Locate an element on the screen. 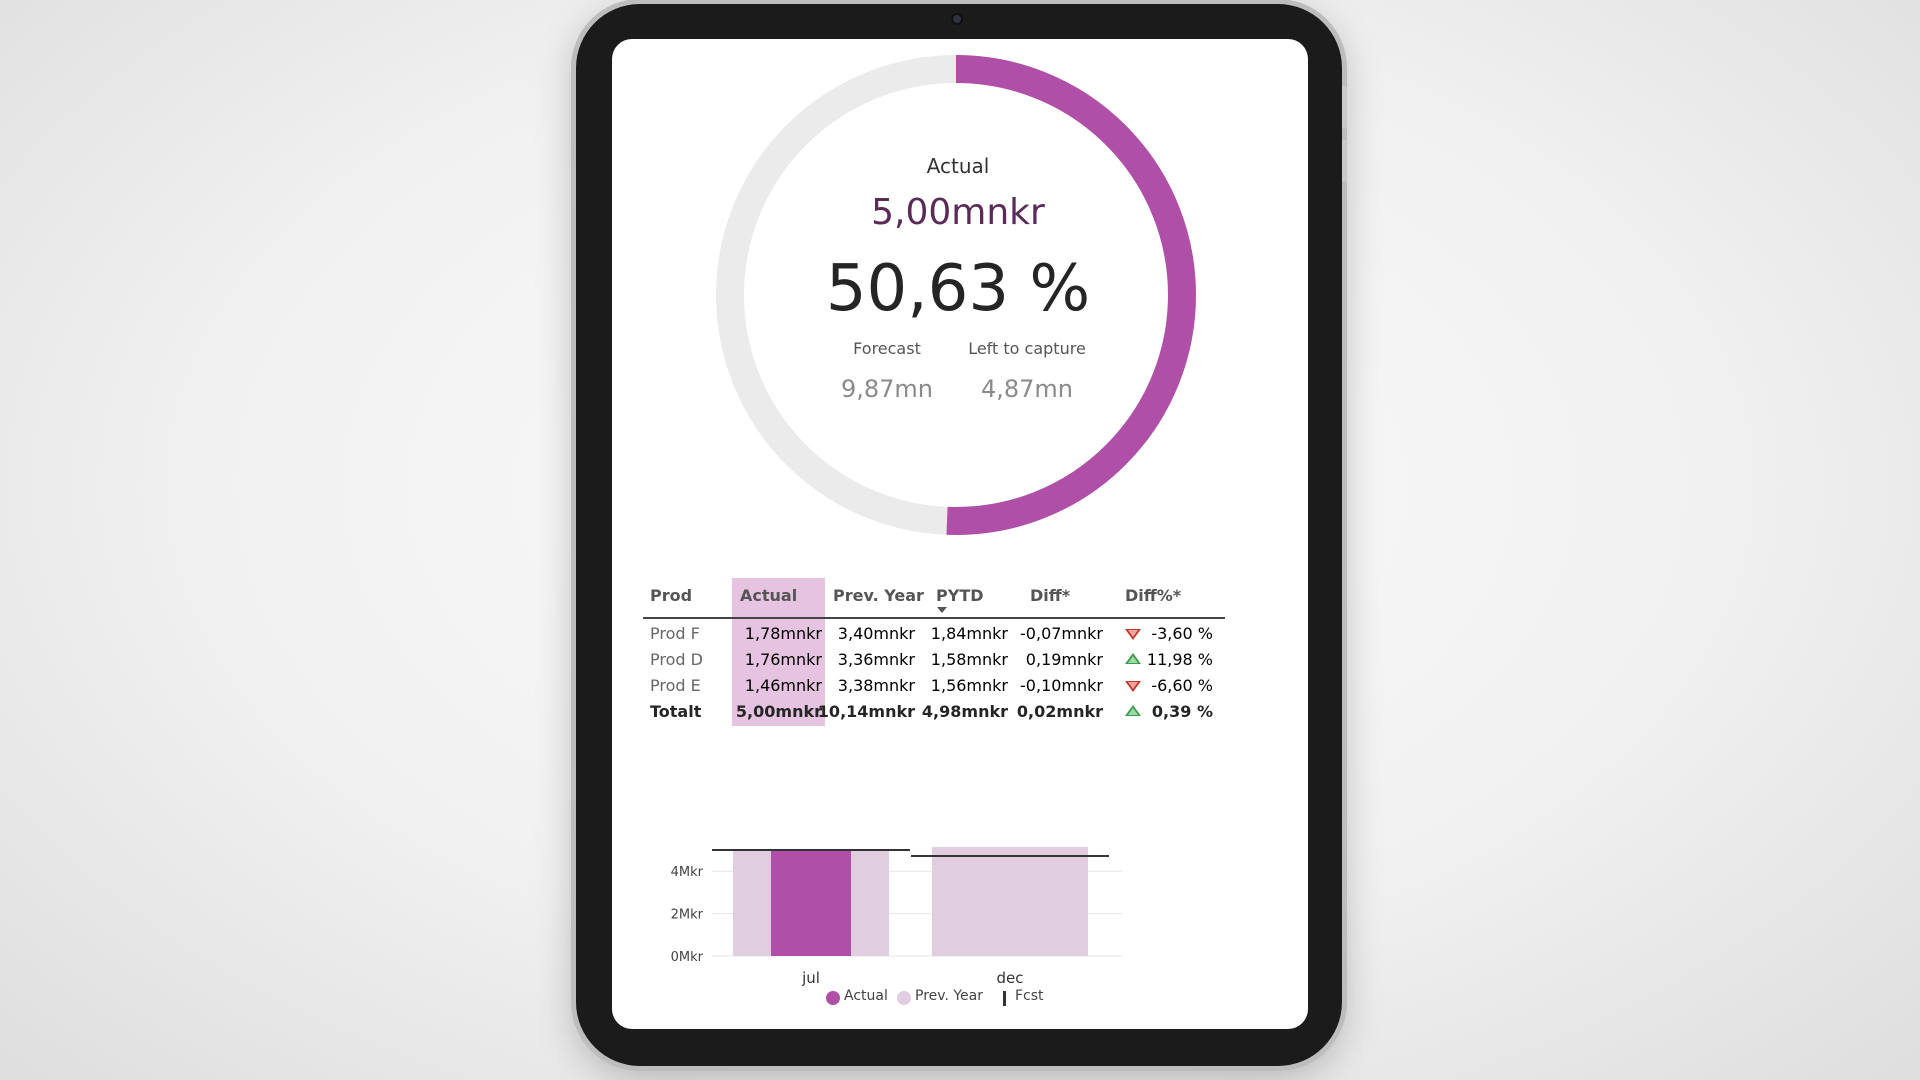 The image size is (1920, 1080). gauge-fill is located at coordinates (956, 295).